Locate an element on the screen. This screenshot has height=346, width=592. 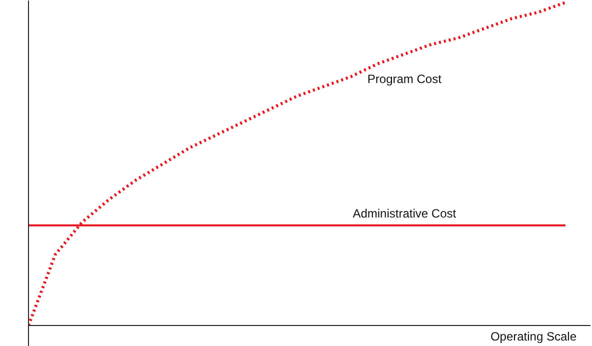
series-label: Administrative Cost is located at coordinates (404, 213).